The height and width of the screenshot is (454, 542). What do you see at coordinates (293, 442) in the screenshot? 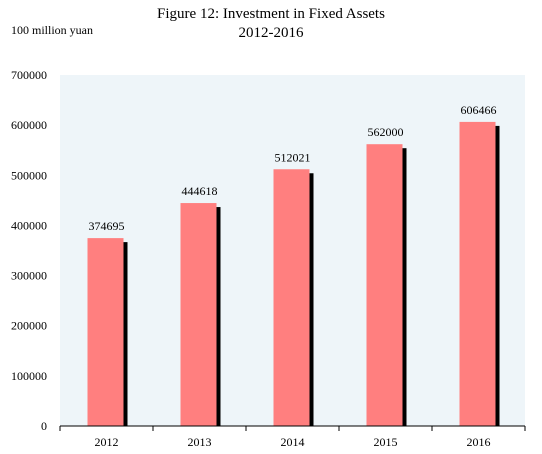
I see `x-tick-label: 2014` at bounding box center [293, 442].